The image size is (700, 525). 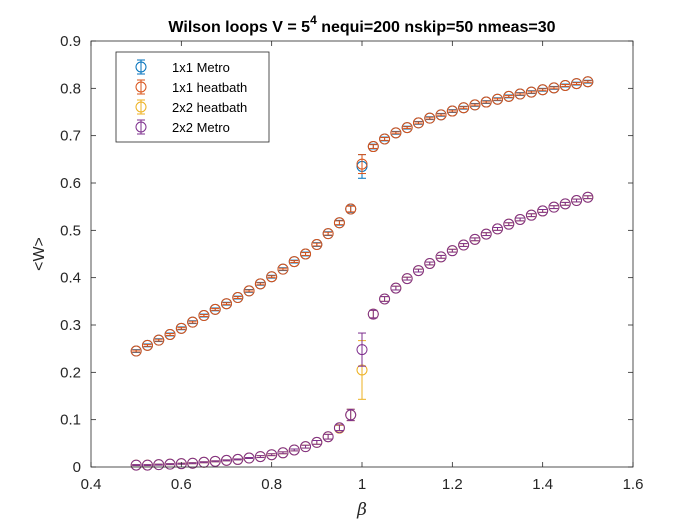 I want to click on y-tick-label: 0.9, so click(x=70, y=41).